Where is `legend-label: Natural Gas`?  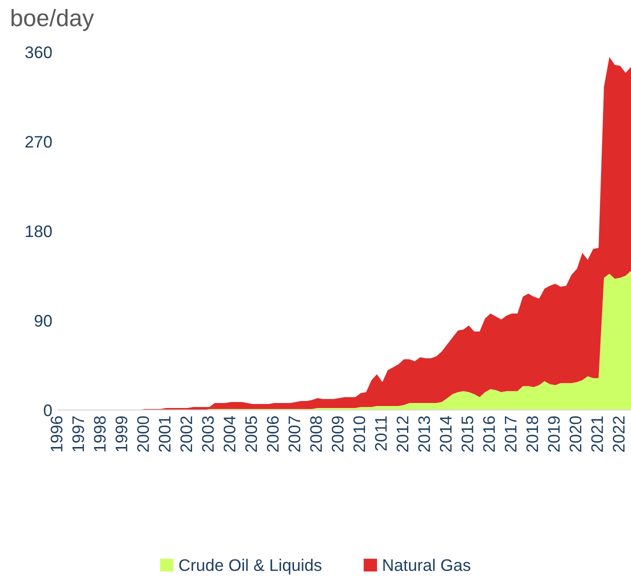
legend-label: Natural Gas is located at coordinates (426, 565).